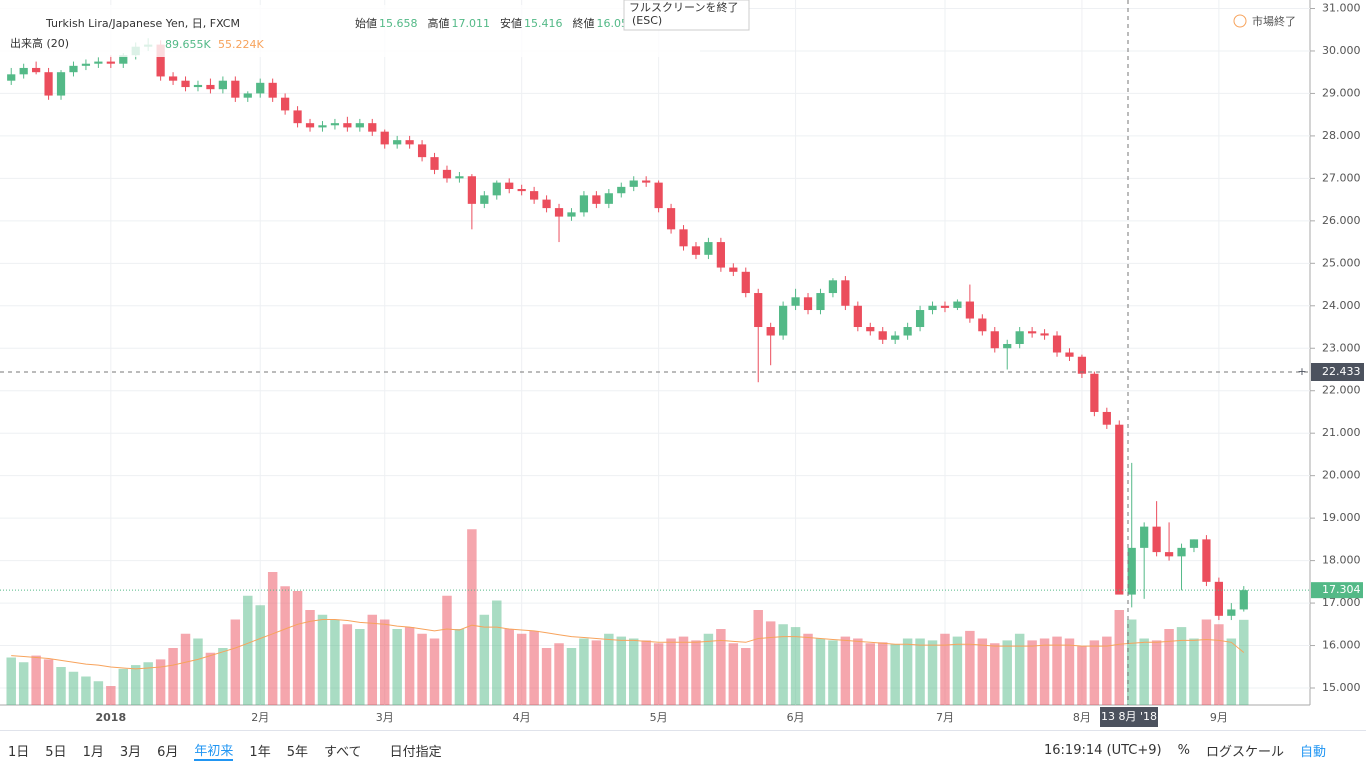 The image size is (1366, 769). Describe the element at coordinates (130, 752) in the screenshot. I see `range-button: 3月` at that location.